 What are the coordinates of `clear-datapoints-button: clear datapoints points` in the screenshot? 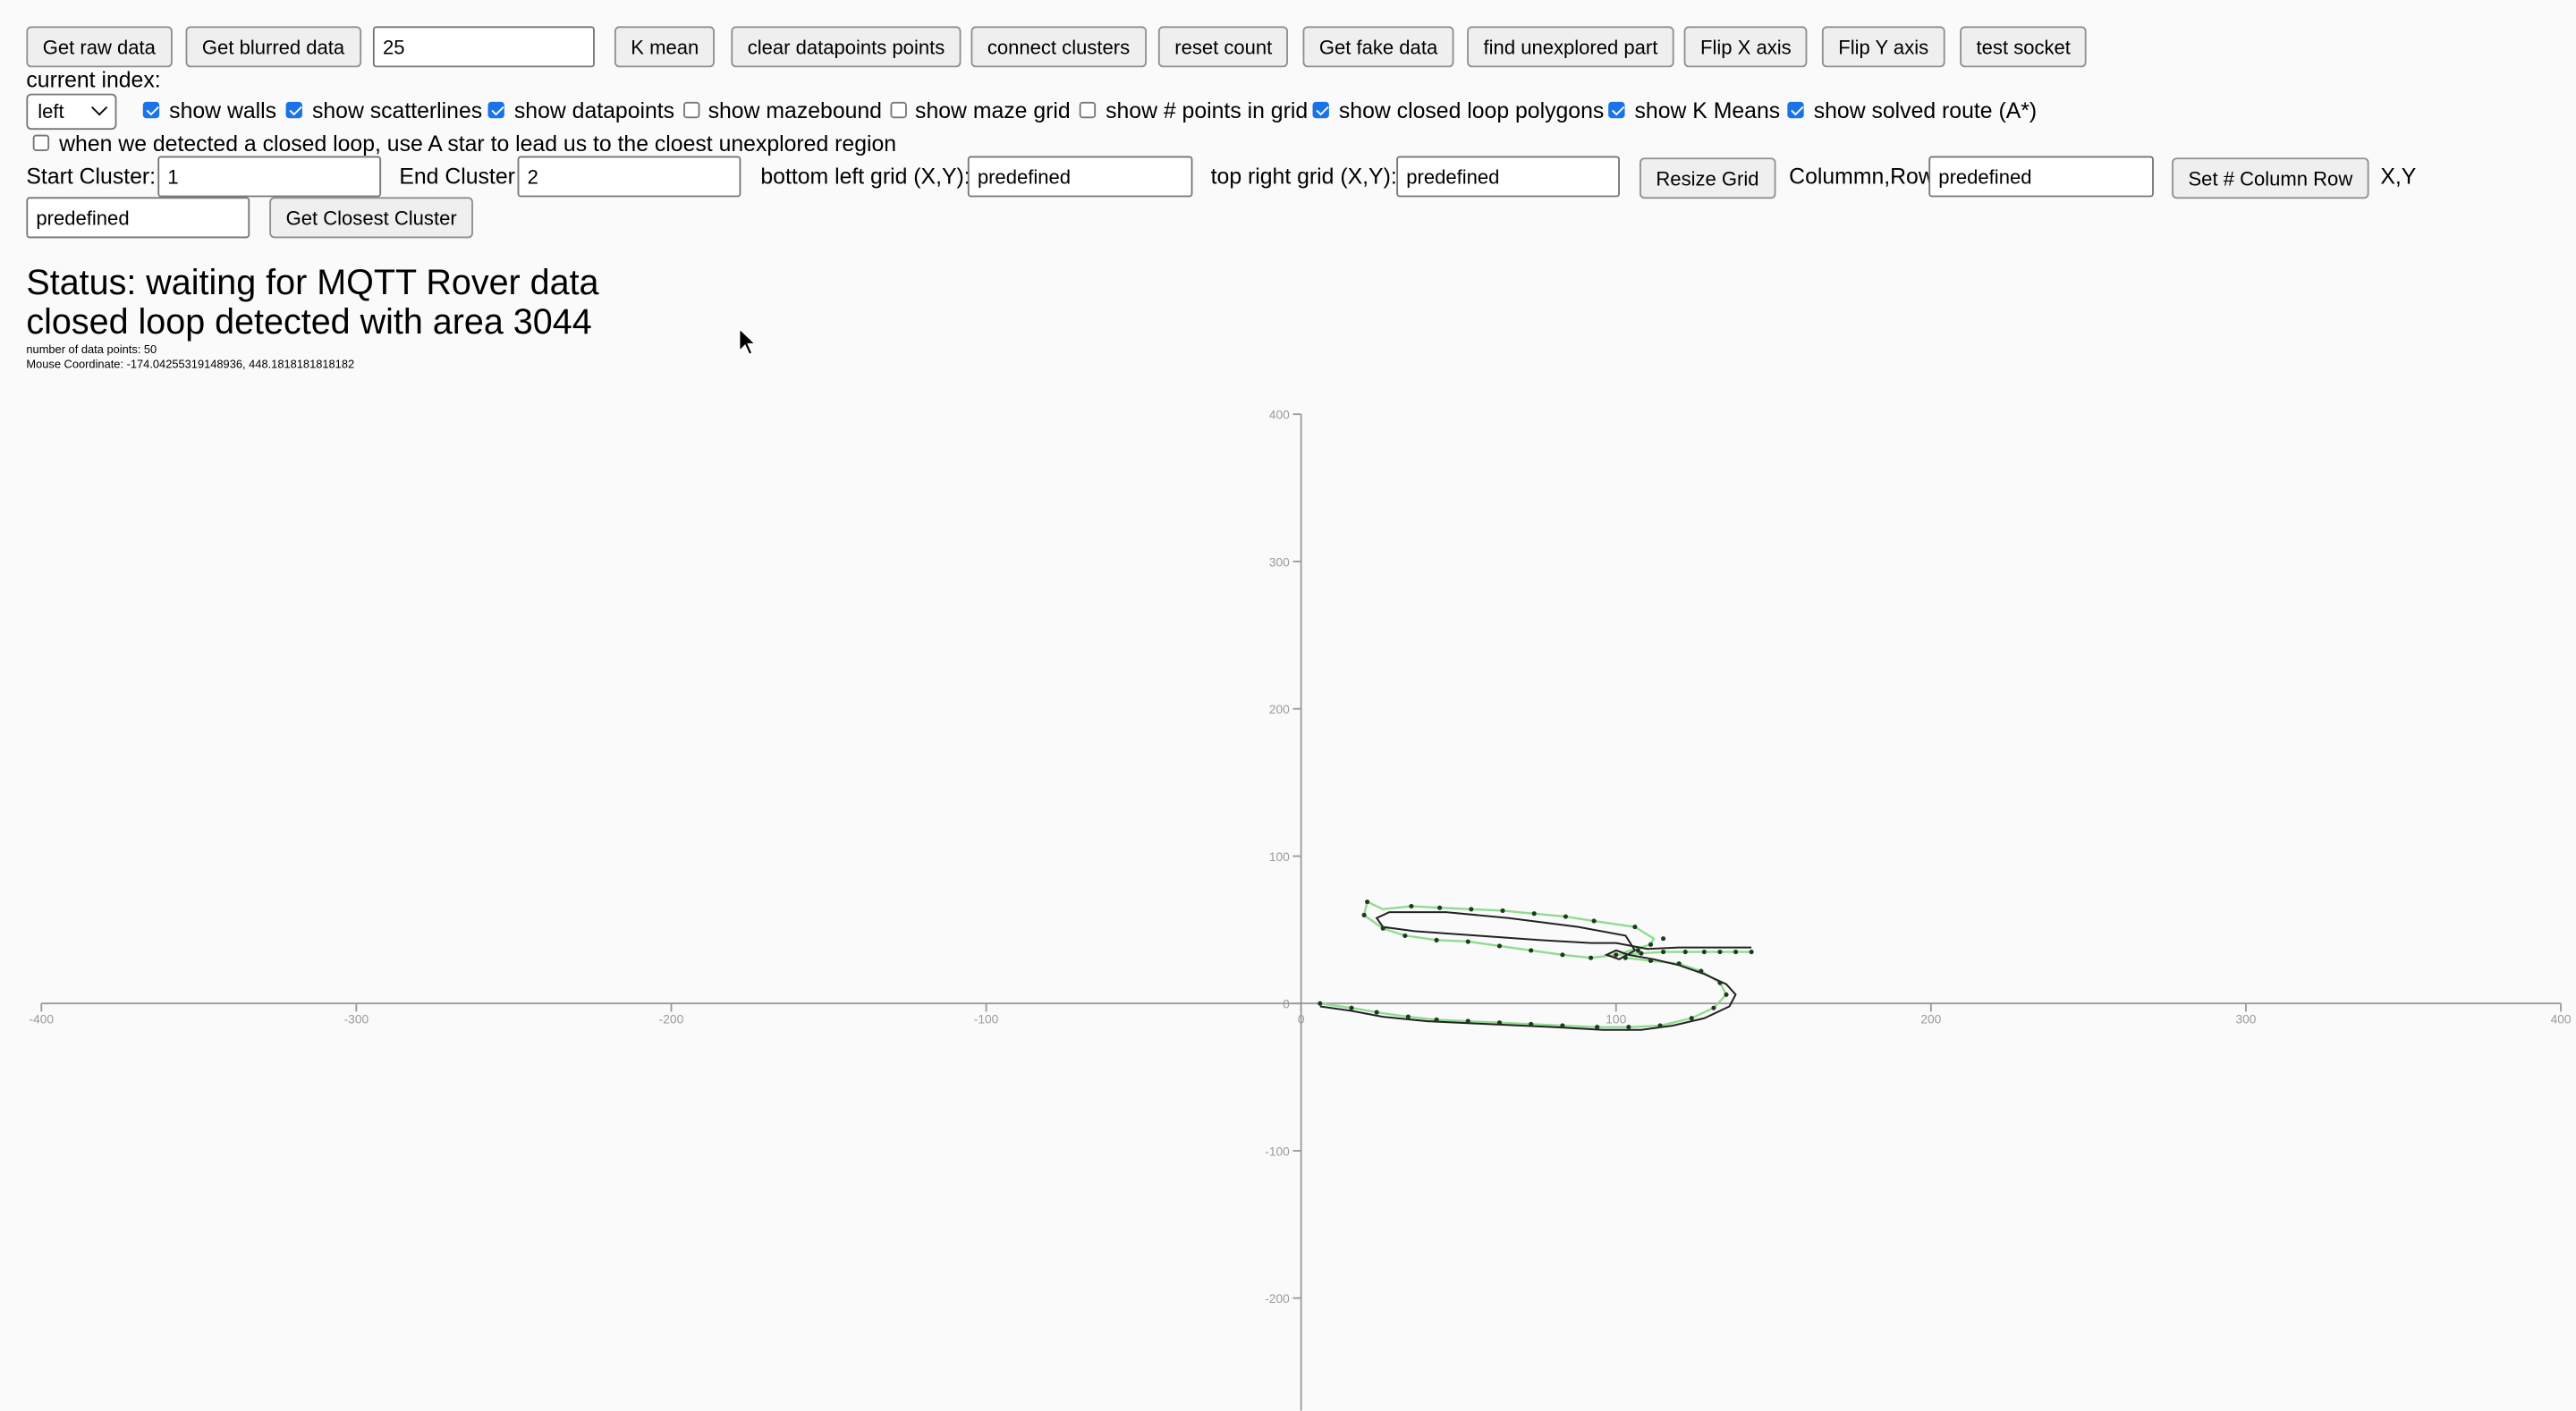 It's located at (846, 47).